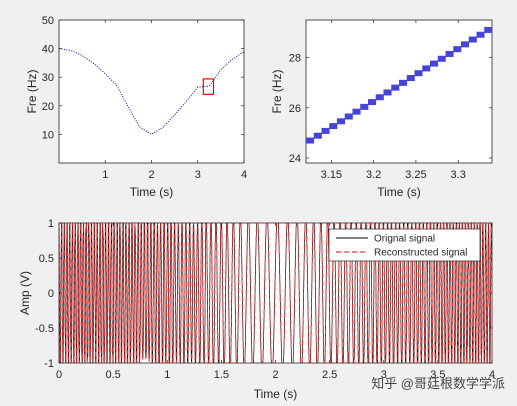  I want to click on y-axis-label: Amp (V), so click(25, 293).